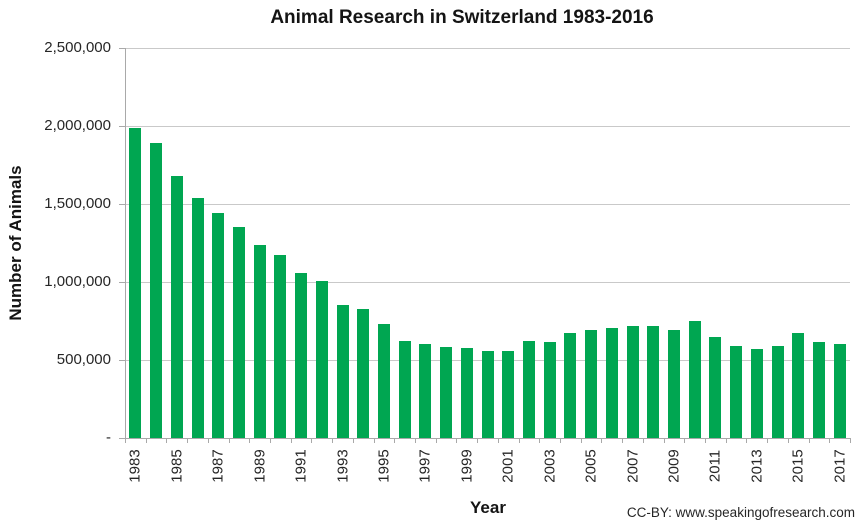 The height and width of the screenshot is (527, 863). What do you see at coordinates (673, 384) in the screenshot?
I see `bar-2009` at bounding box center [673, 384].